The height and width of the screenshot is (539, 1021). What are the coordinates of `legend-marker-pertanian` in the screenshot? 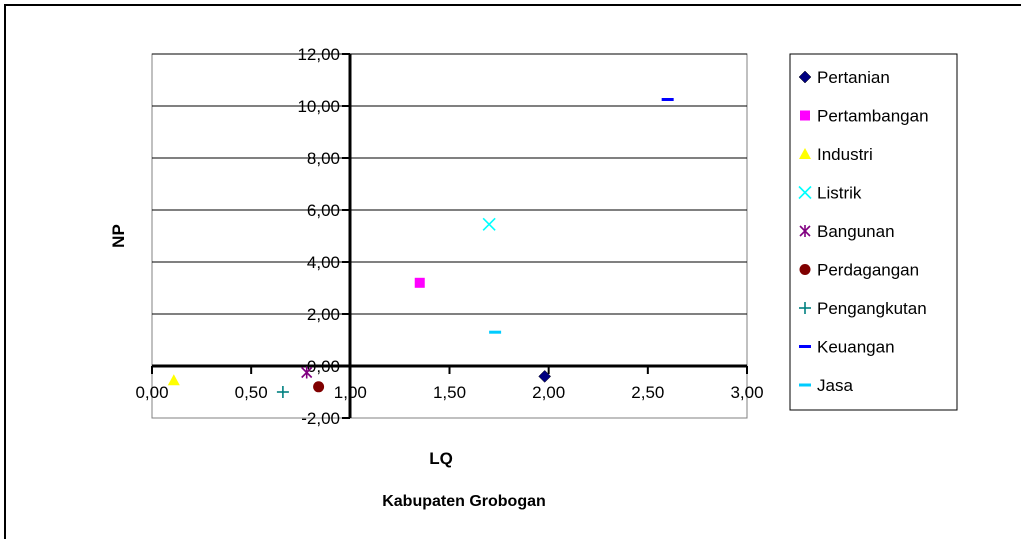 It's located at (805, 77).